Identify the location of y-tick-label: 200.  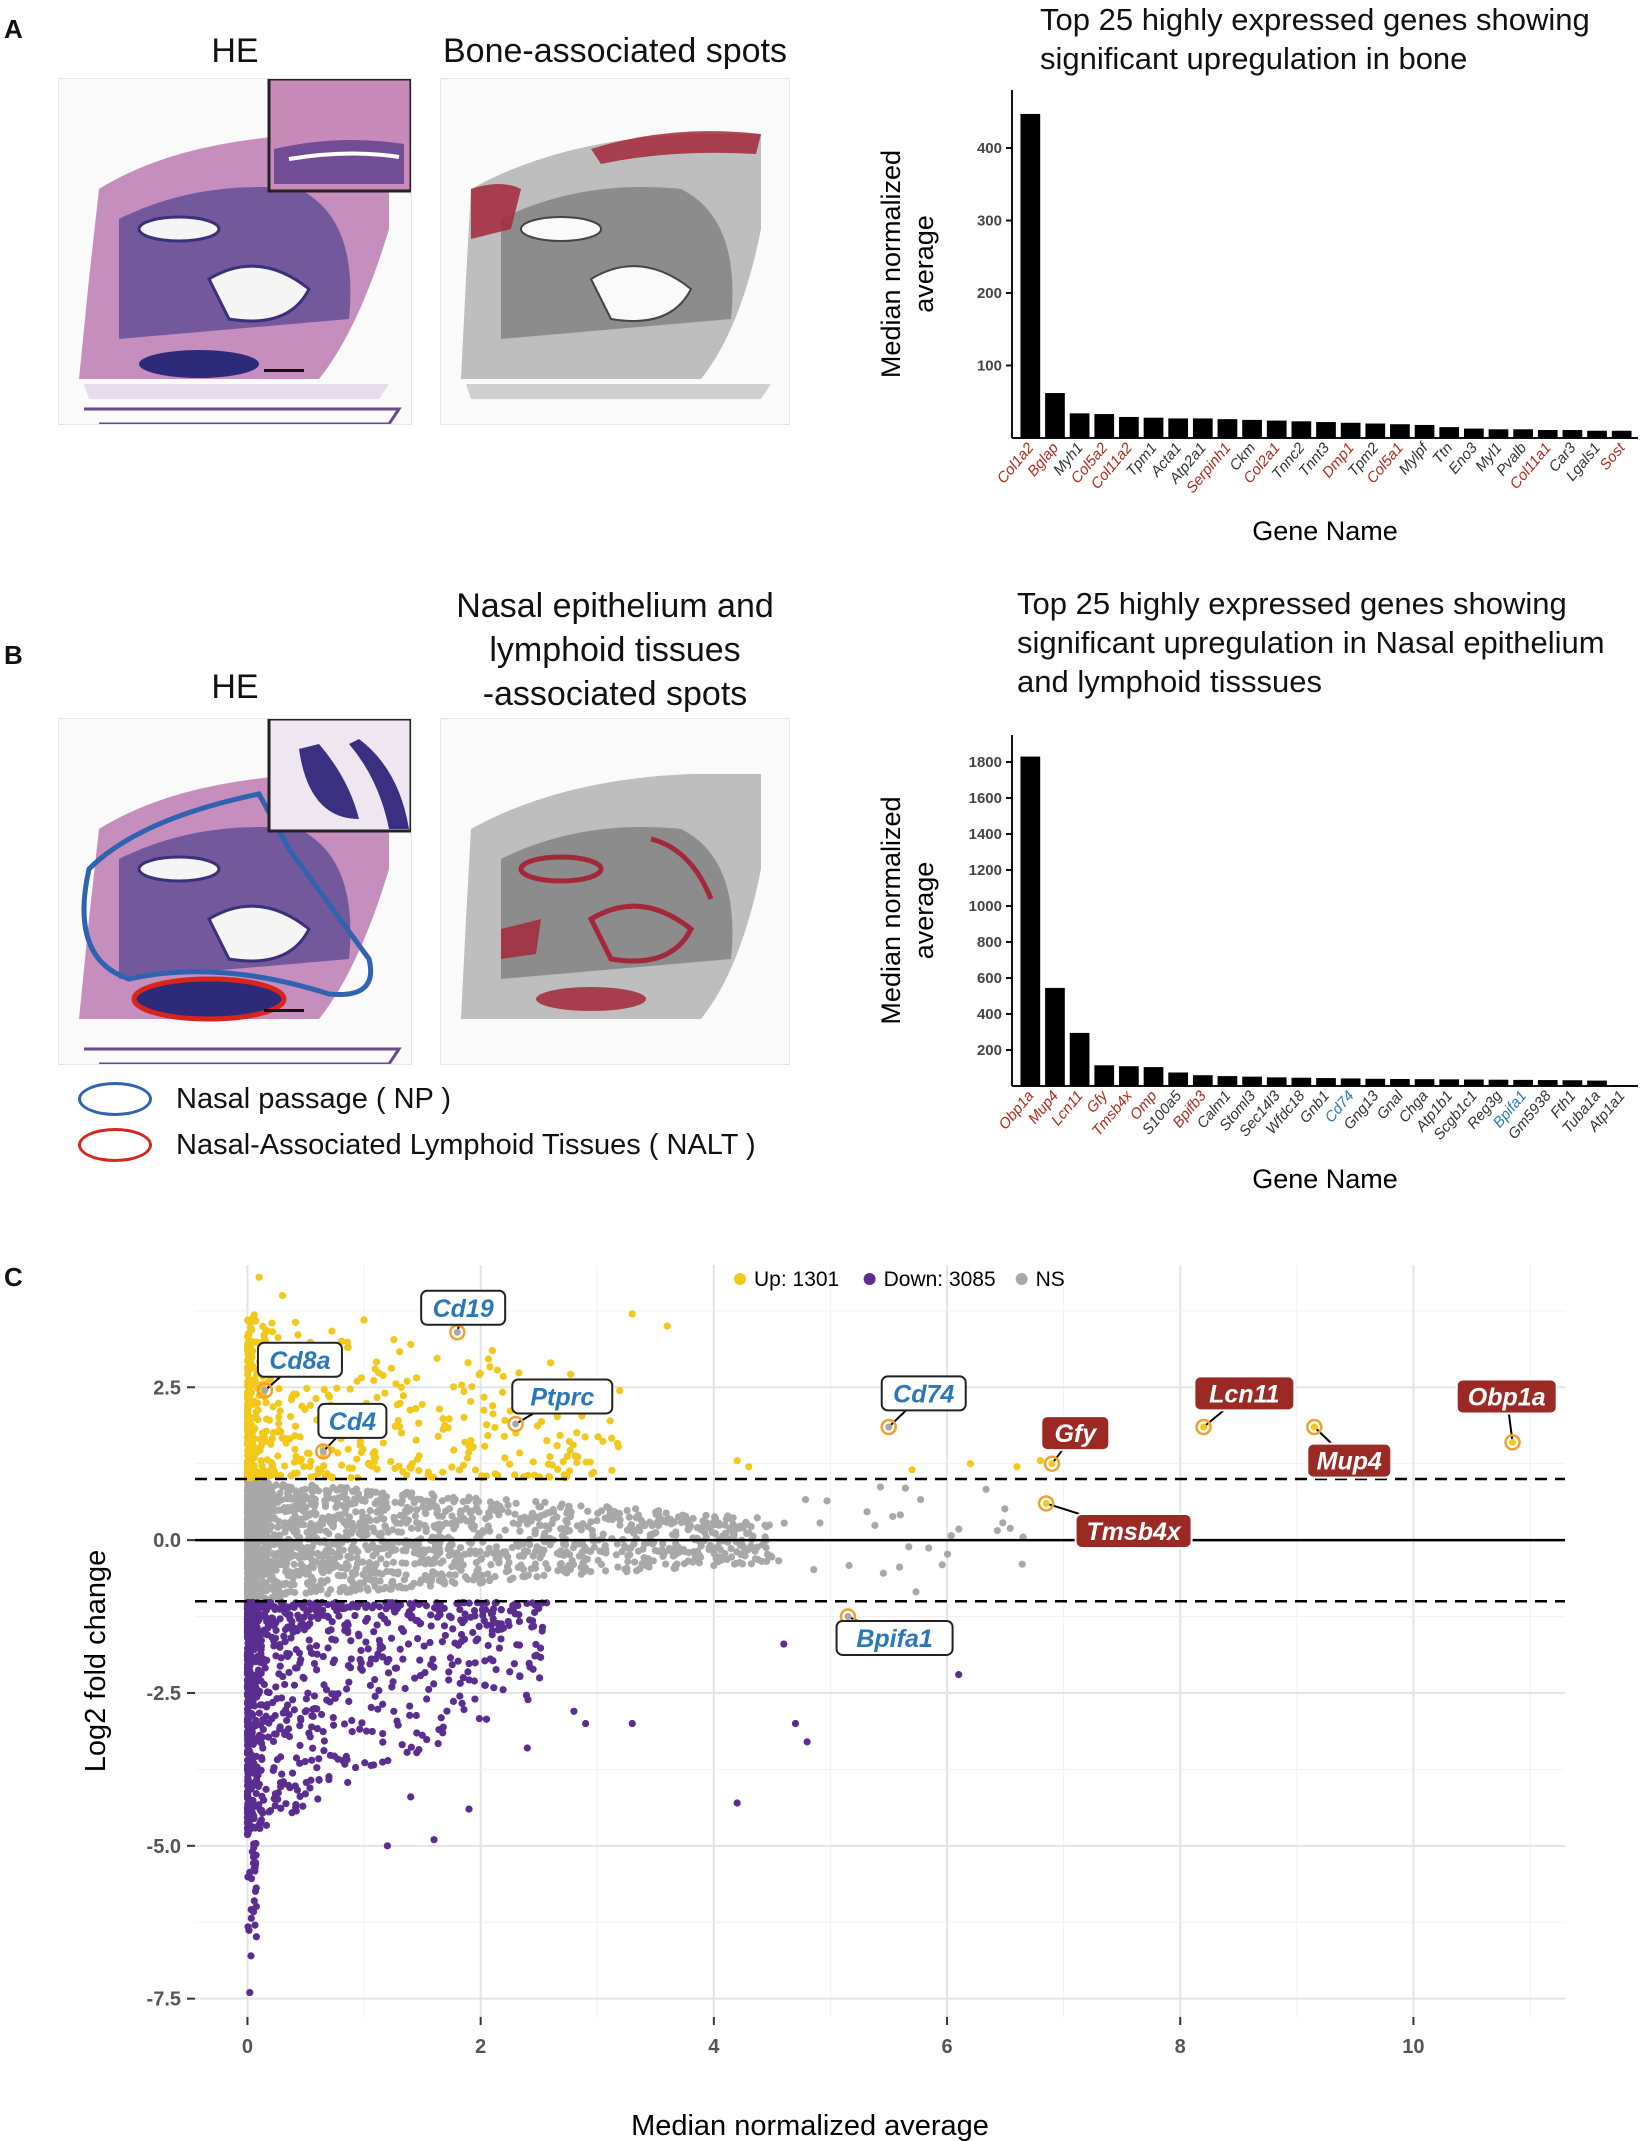
(989, 1050).